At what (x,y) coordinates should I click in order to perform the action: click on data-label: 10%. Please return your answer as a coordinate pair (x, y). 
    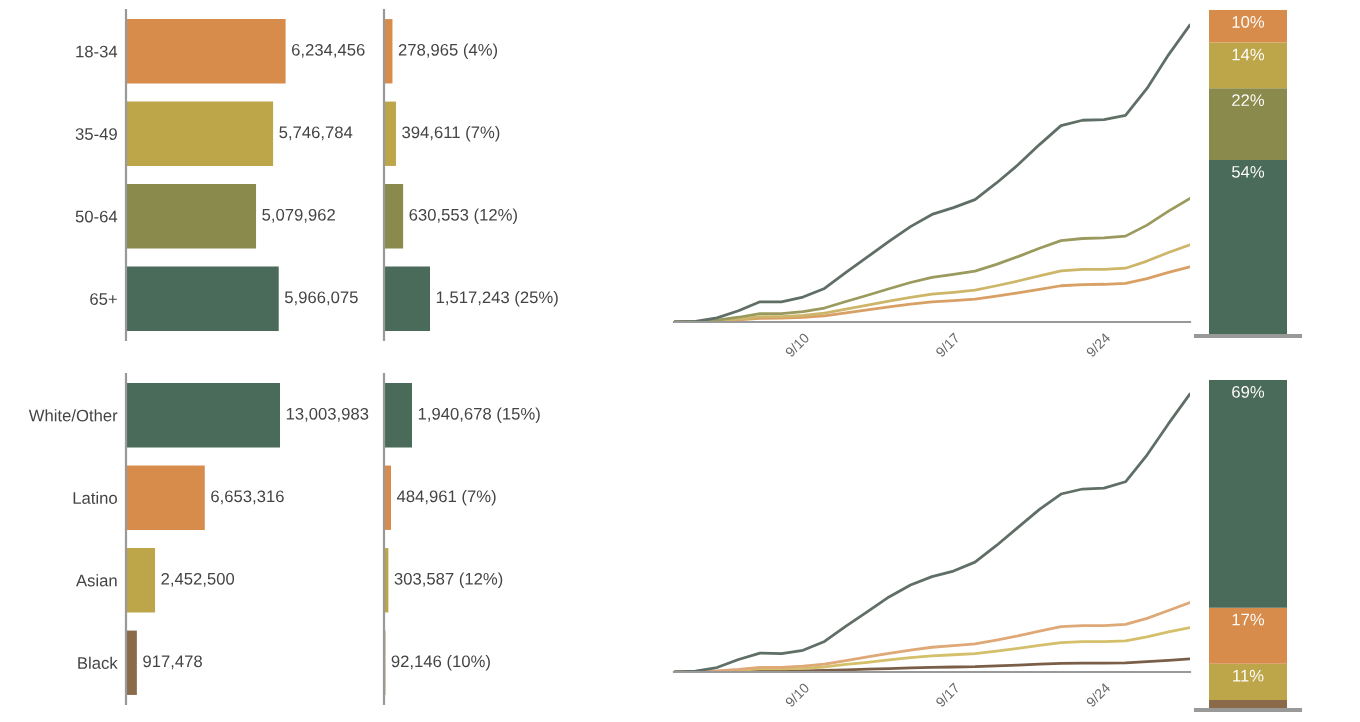
    Looking at the image, I should click on (1248, 22).